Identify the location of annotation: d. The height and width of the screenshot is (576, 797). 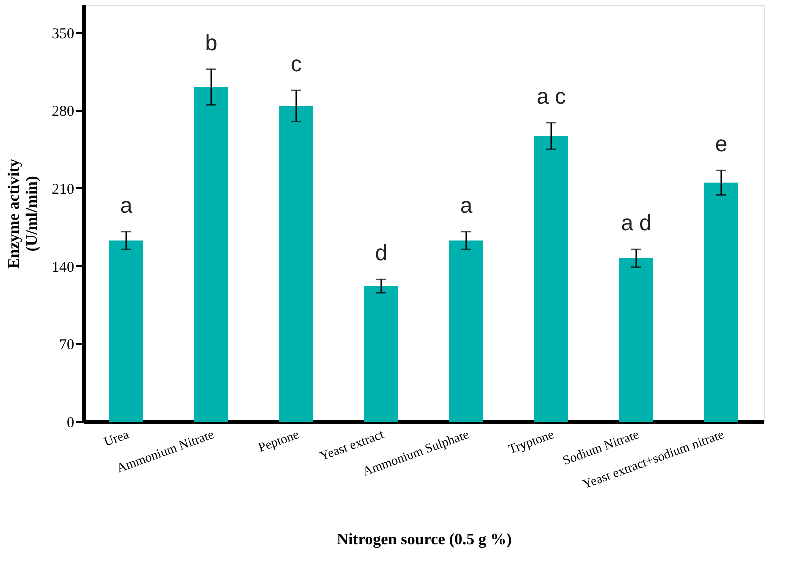
(381, 253).